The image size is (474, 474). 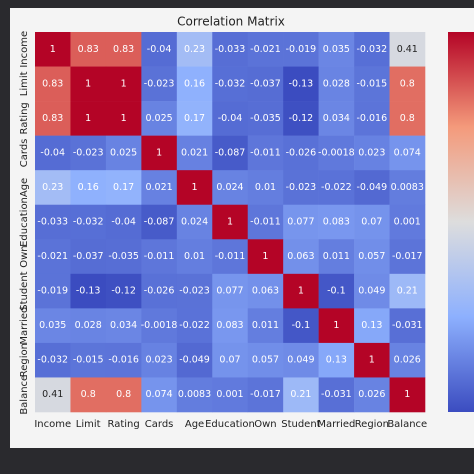 I want to click on cell-label: 0.17, so click(x=194, y=118).